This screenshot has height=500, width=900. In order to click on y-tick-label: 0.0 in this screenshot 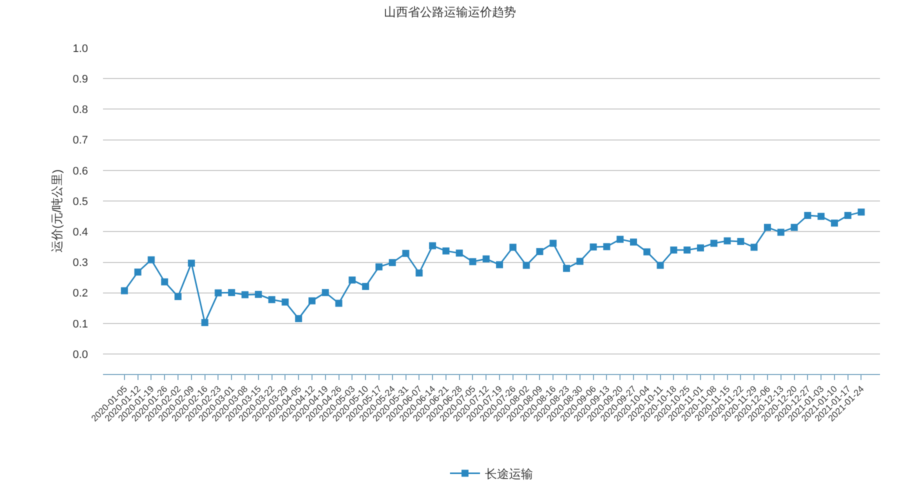, I will do `click(80, 354)`.